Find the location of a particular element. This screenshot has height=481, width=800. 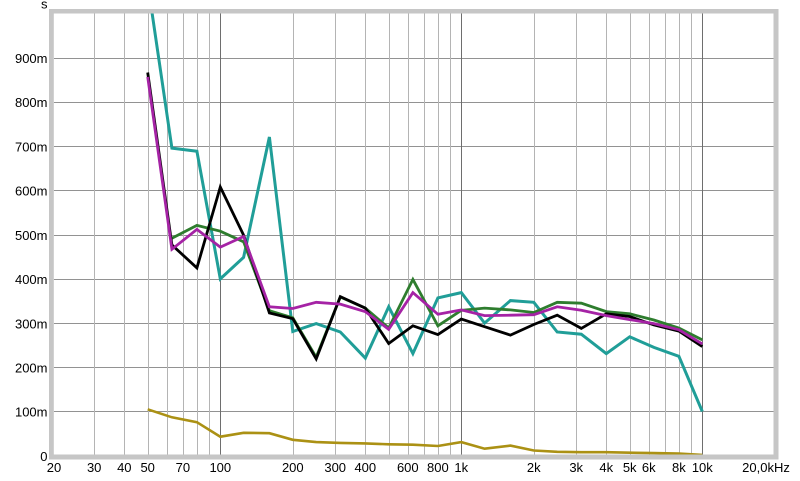

svg-text: 30 is located at coordinates (94, 467).